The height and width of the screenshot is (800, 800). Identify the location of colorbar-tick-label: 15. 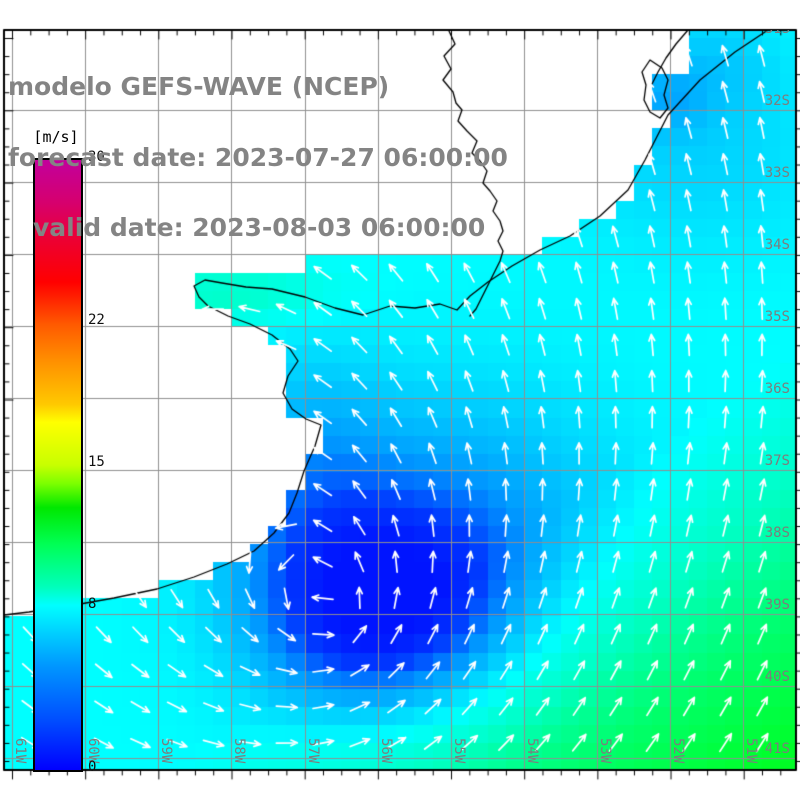
(96, 462).